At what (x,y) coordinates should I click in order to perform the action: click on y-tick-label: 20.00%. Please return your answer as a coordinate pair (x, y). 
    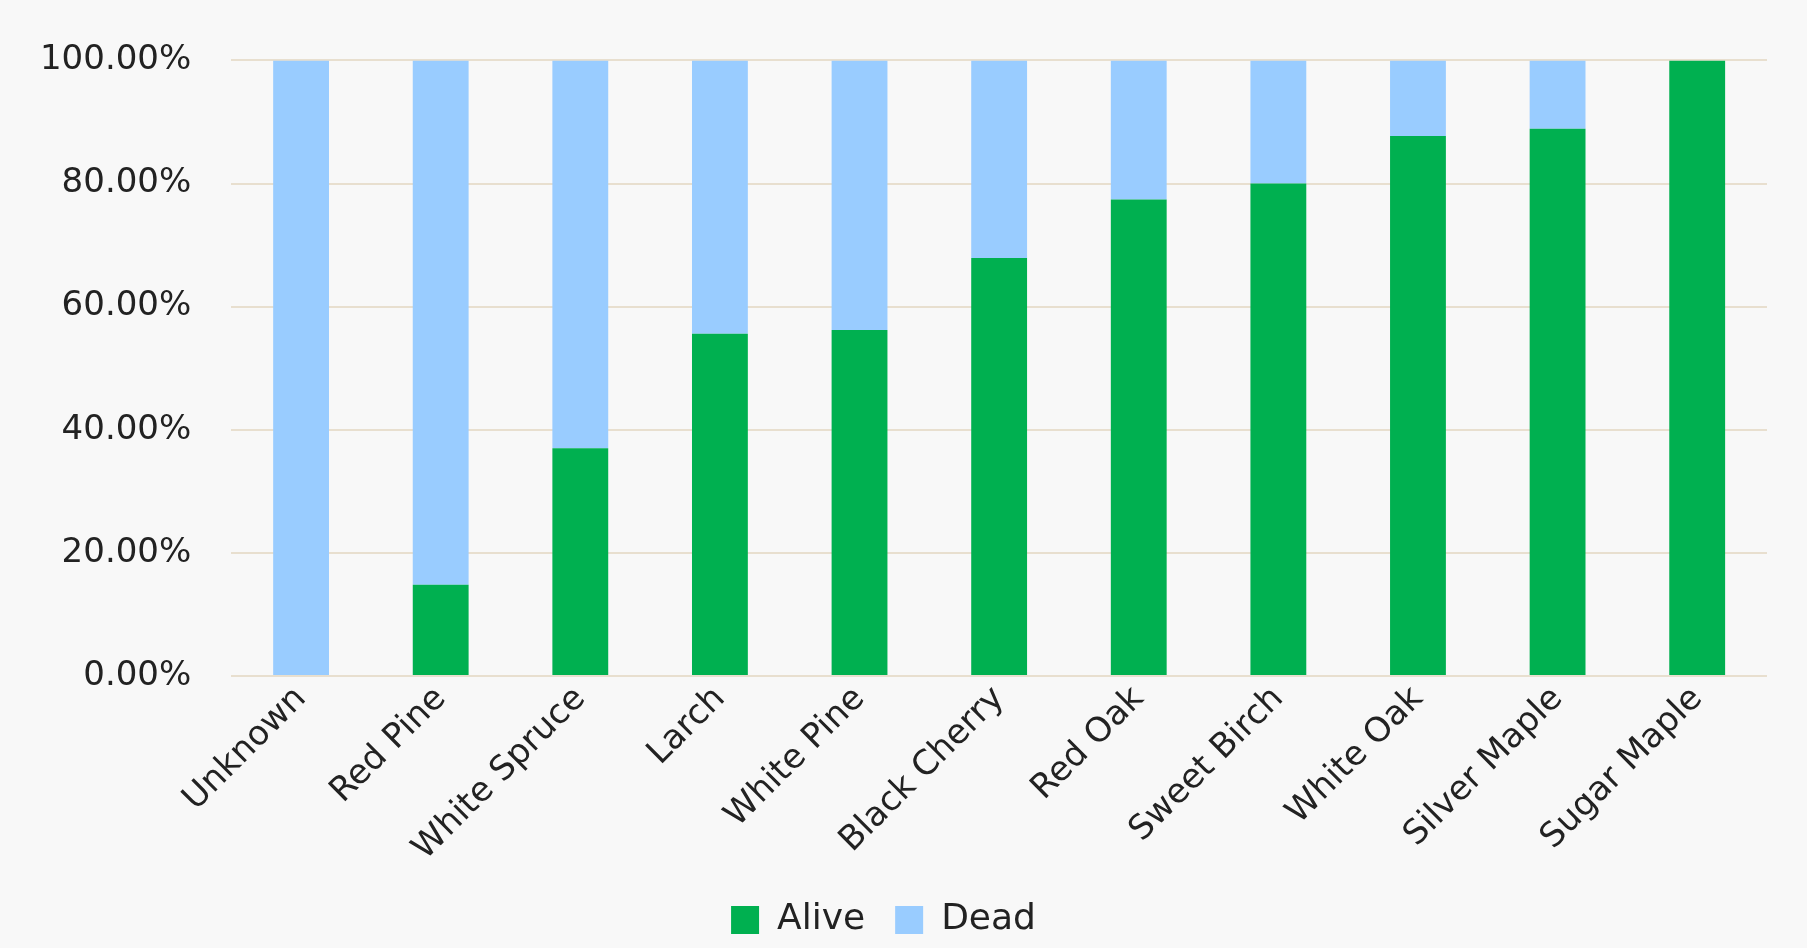
    Looking at the image, I should click on (126, 549).